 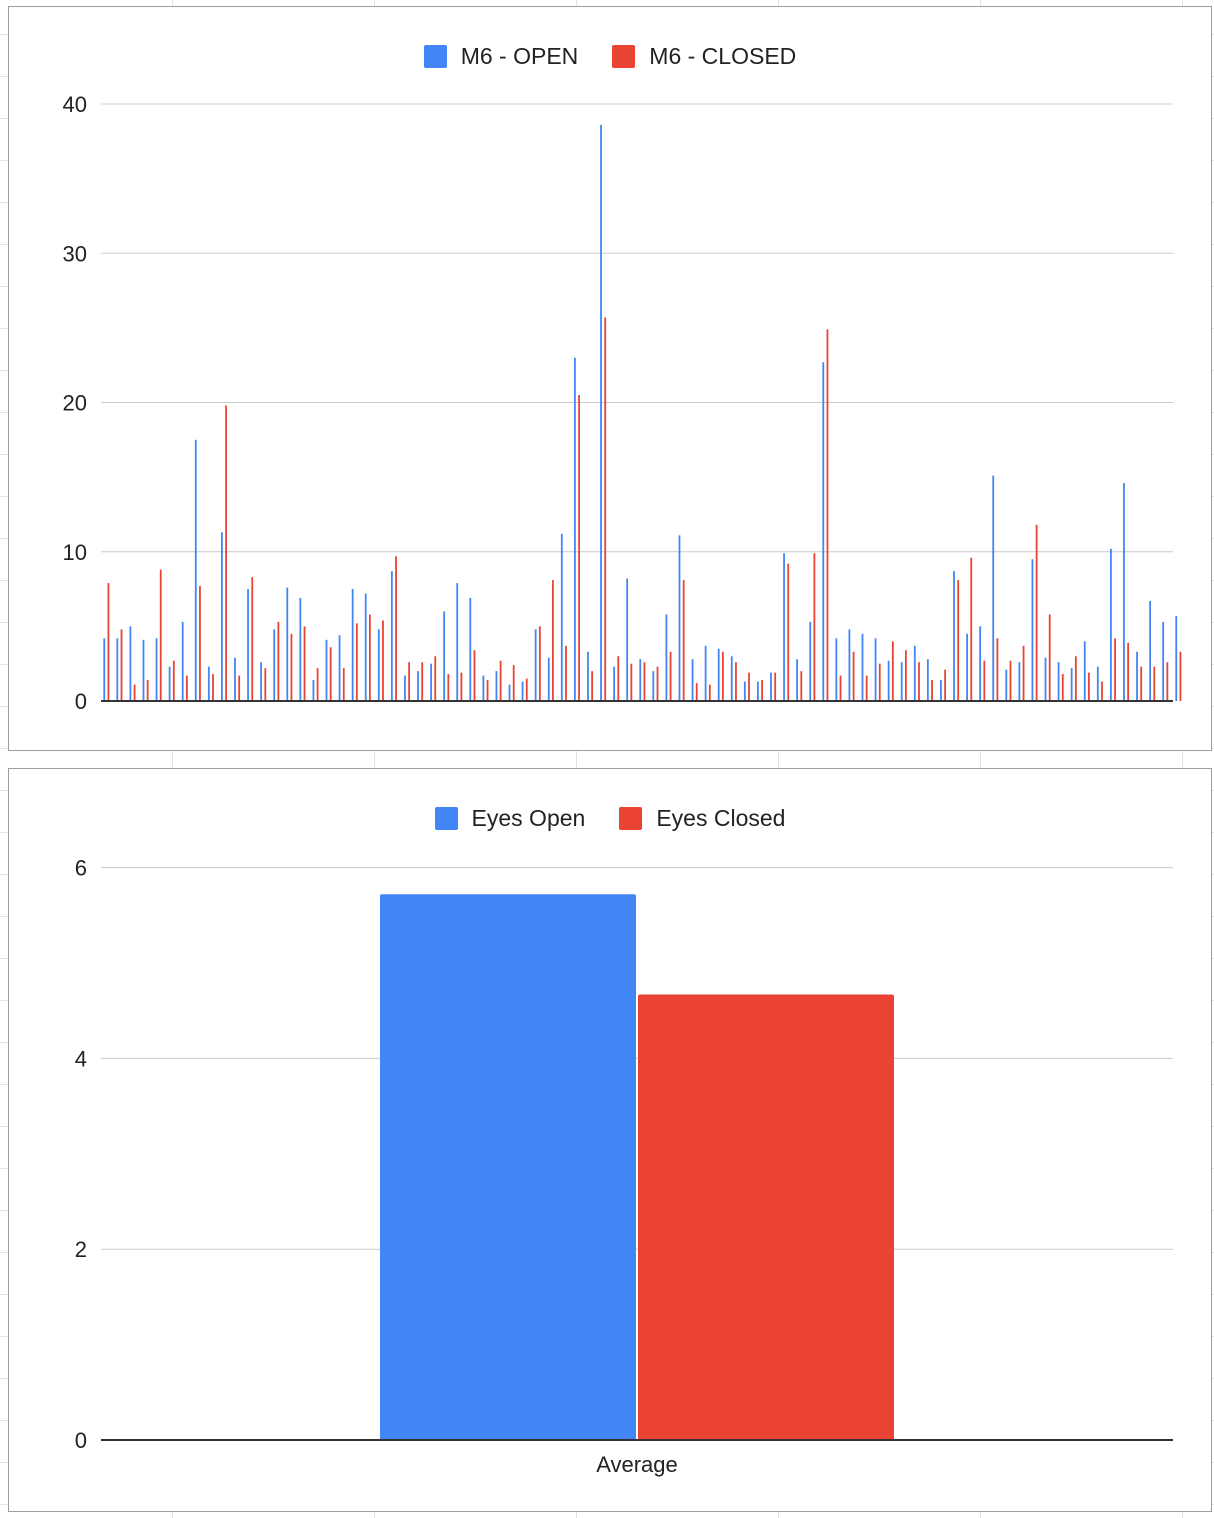 I want to click on legend-item-m6-open: M6 - OPEN, so click(x=500, y=56).